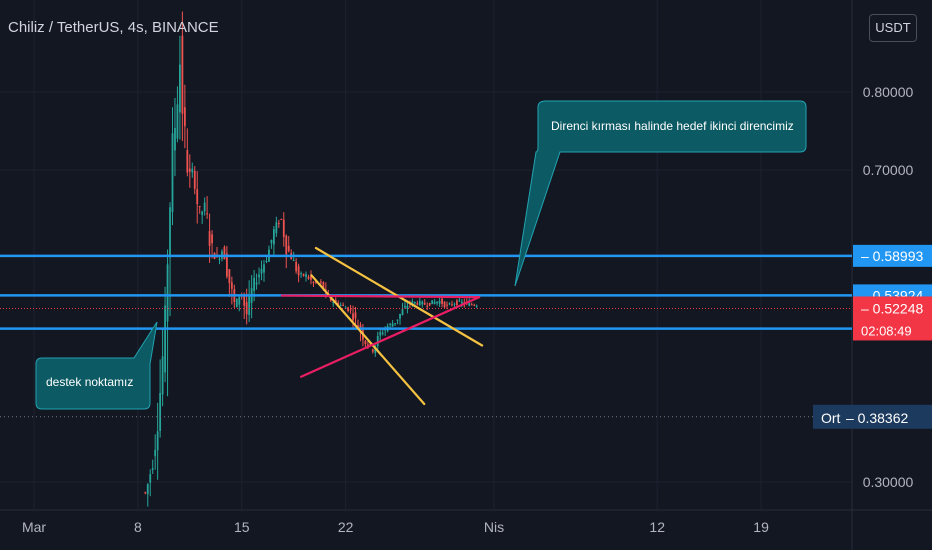 The image size is (932, 550). What do you see at coordinates (893, 28) in the screenshot?
I see `currency-button: USDT` at bounding box center [893, 28].